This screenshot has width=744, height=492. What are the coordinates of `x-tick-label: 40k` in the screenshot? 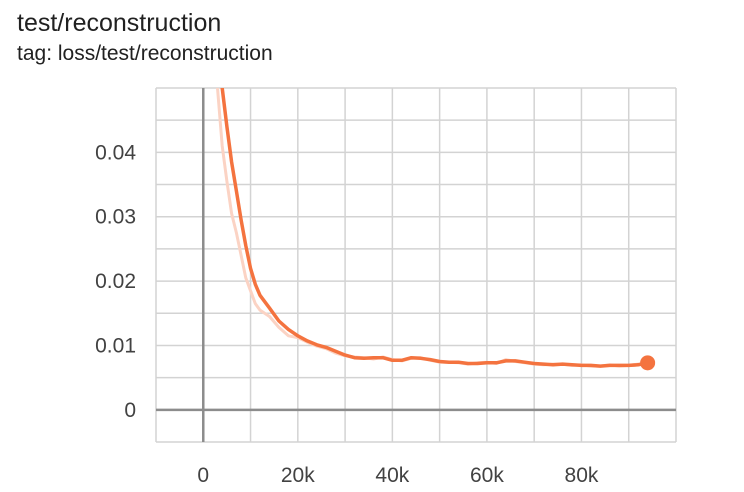 It's located at (392, 475).